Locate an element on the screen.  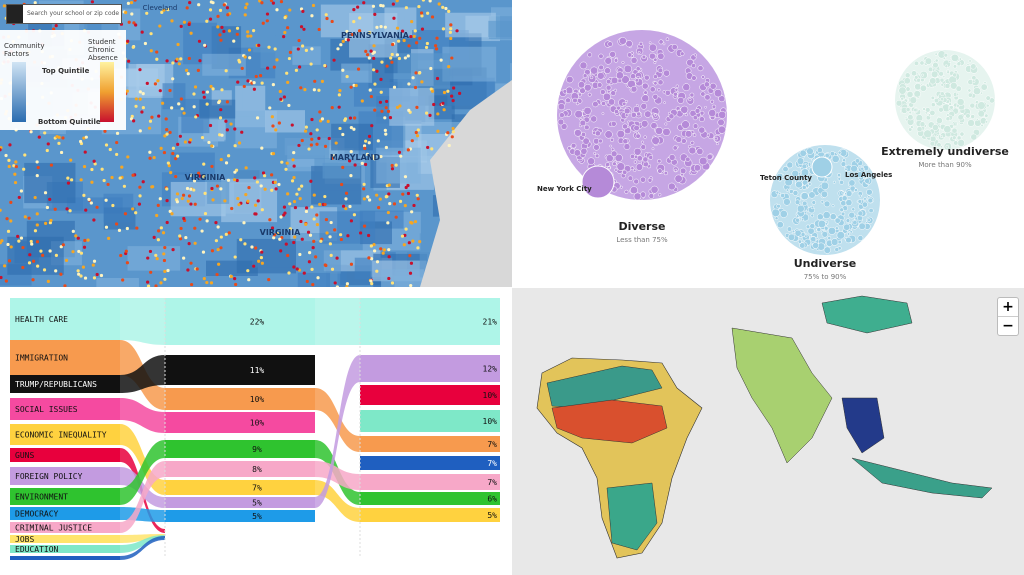
middle-share: 7% is located at coordinates (257, 488).